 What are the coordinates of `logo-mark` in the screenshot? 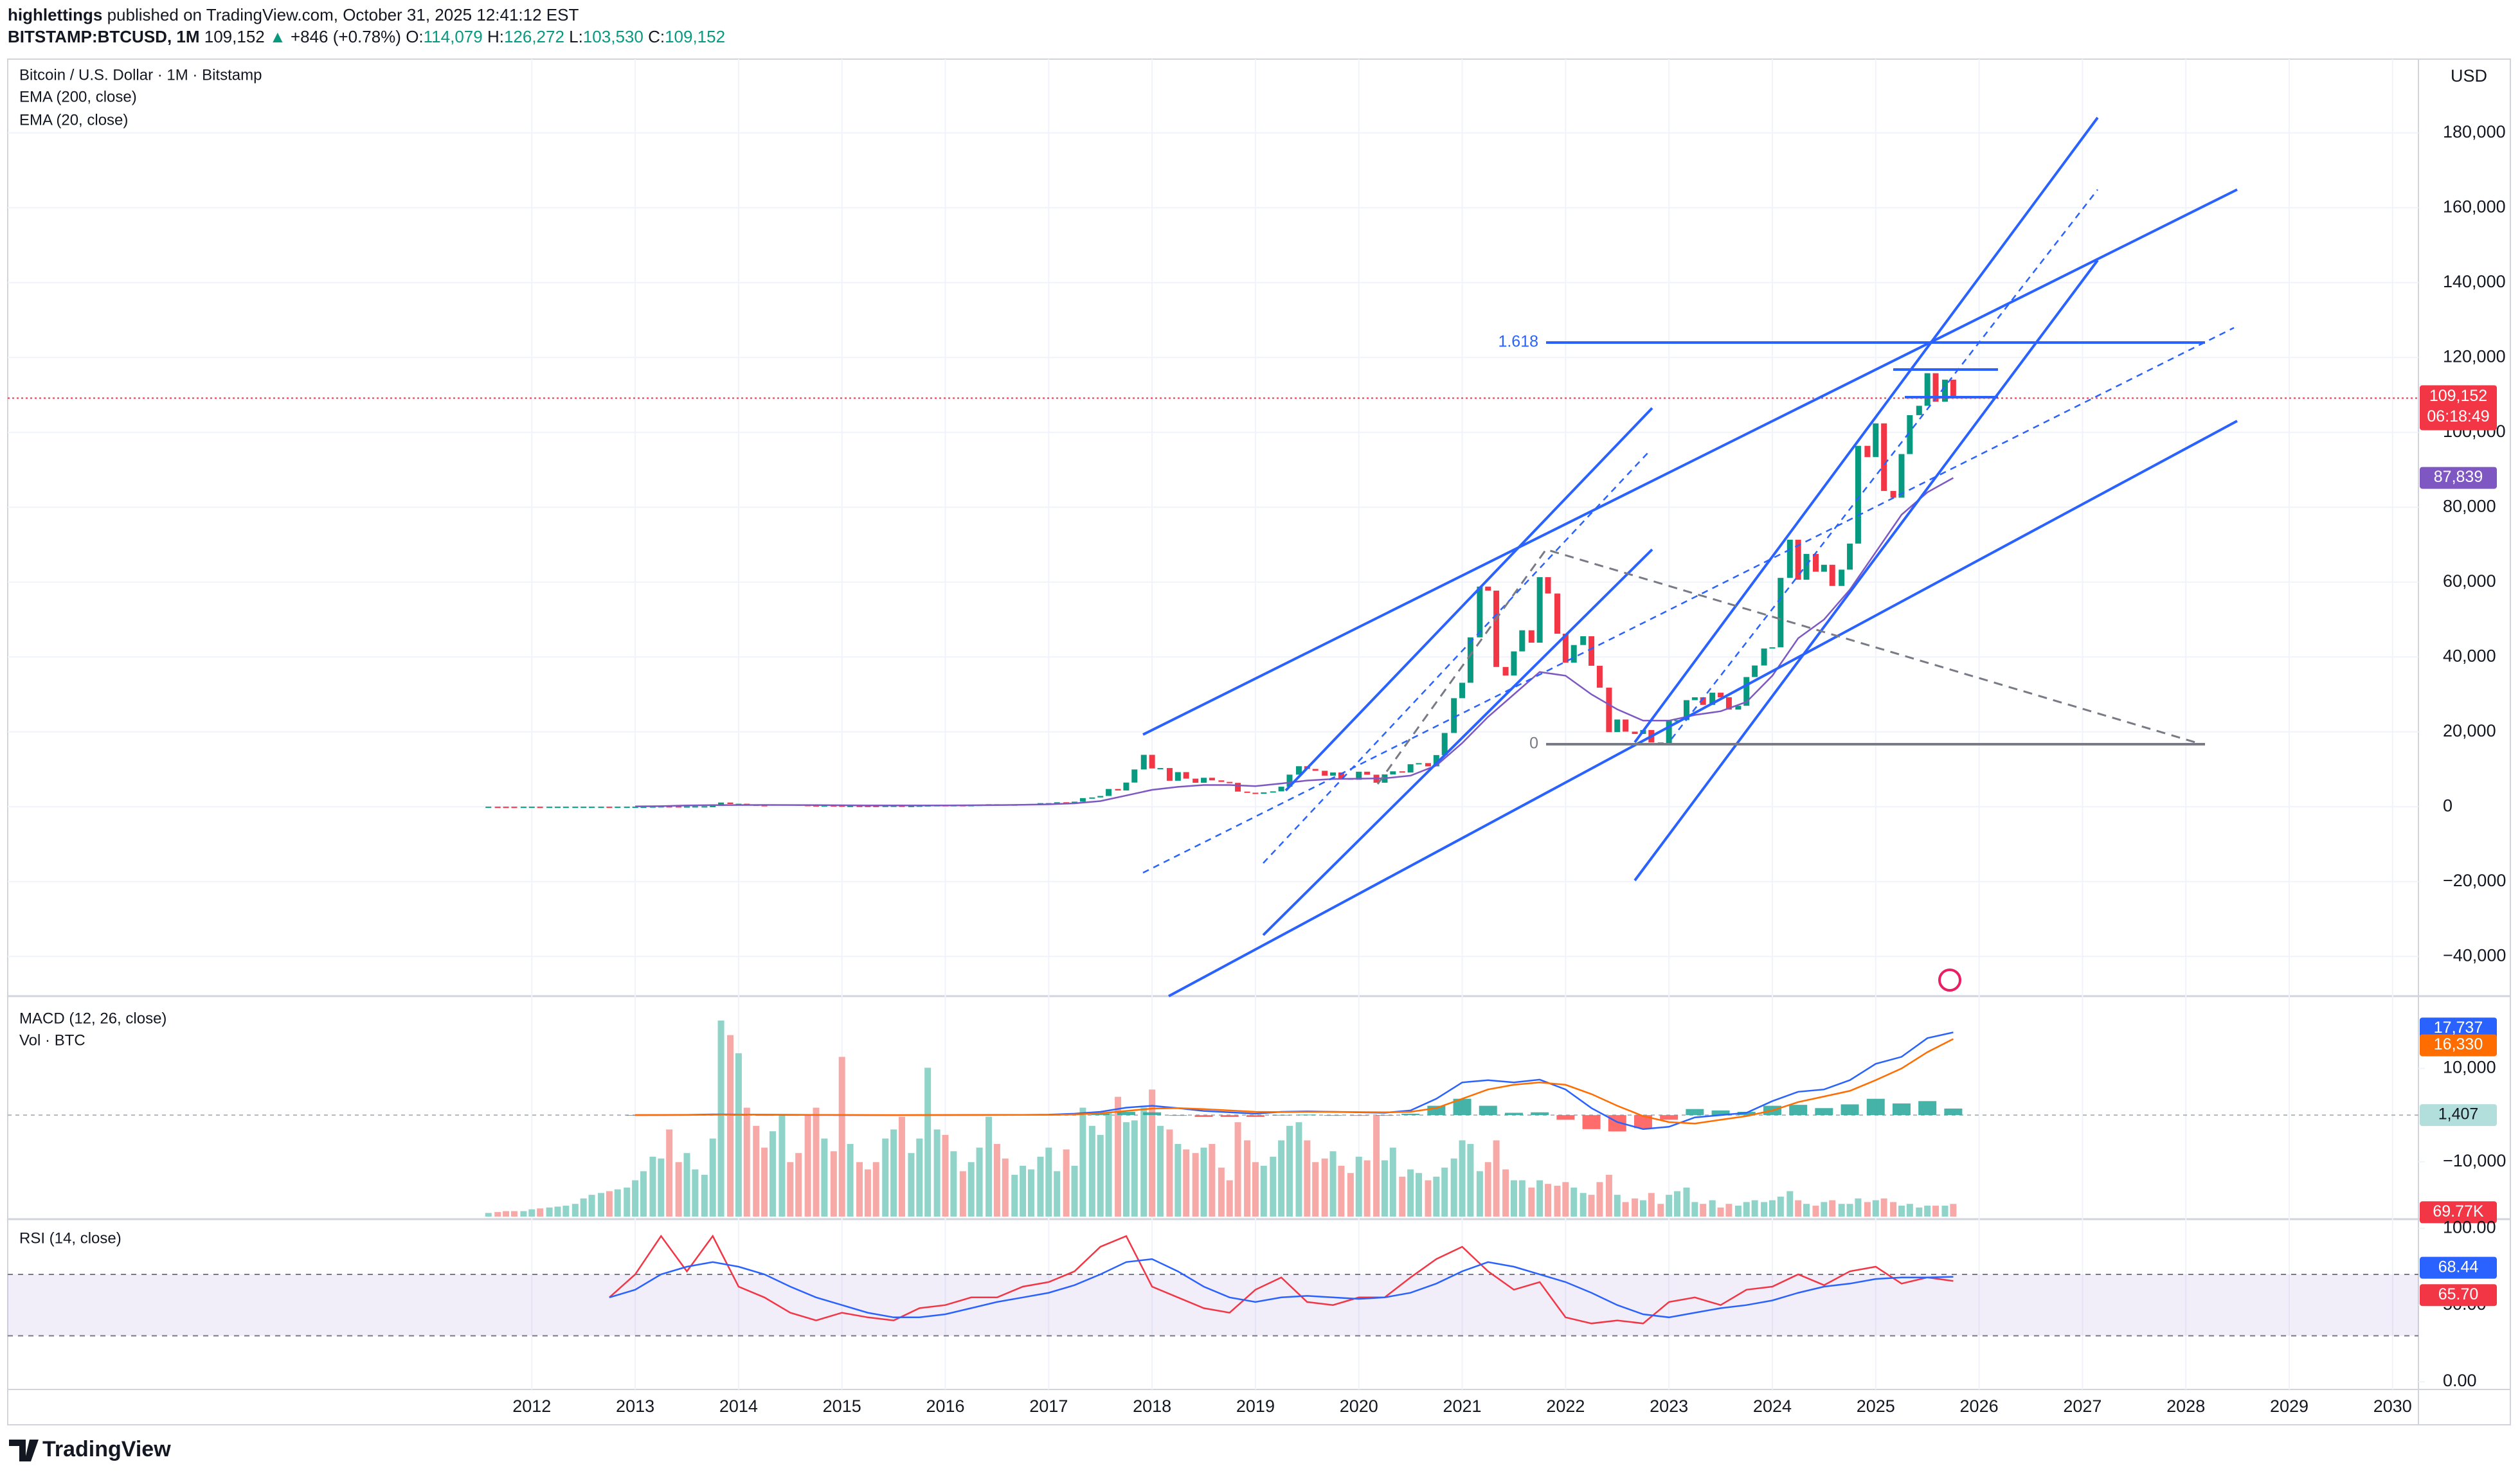 It's located at (24, 1451).